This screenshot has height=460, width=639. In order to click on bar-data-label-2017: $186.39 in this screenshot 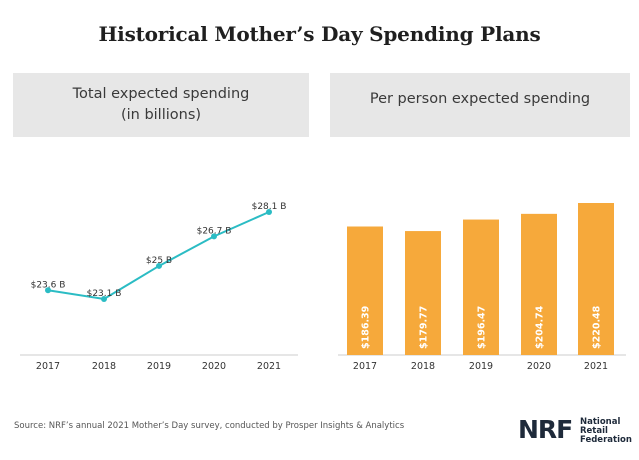, I will do `click(366, 327)`.